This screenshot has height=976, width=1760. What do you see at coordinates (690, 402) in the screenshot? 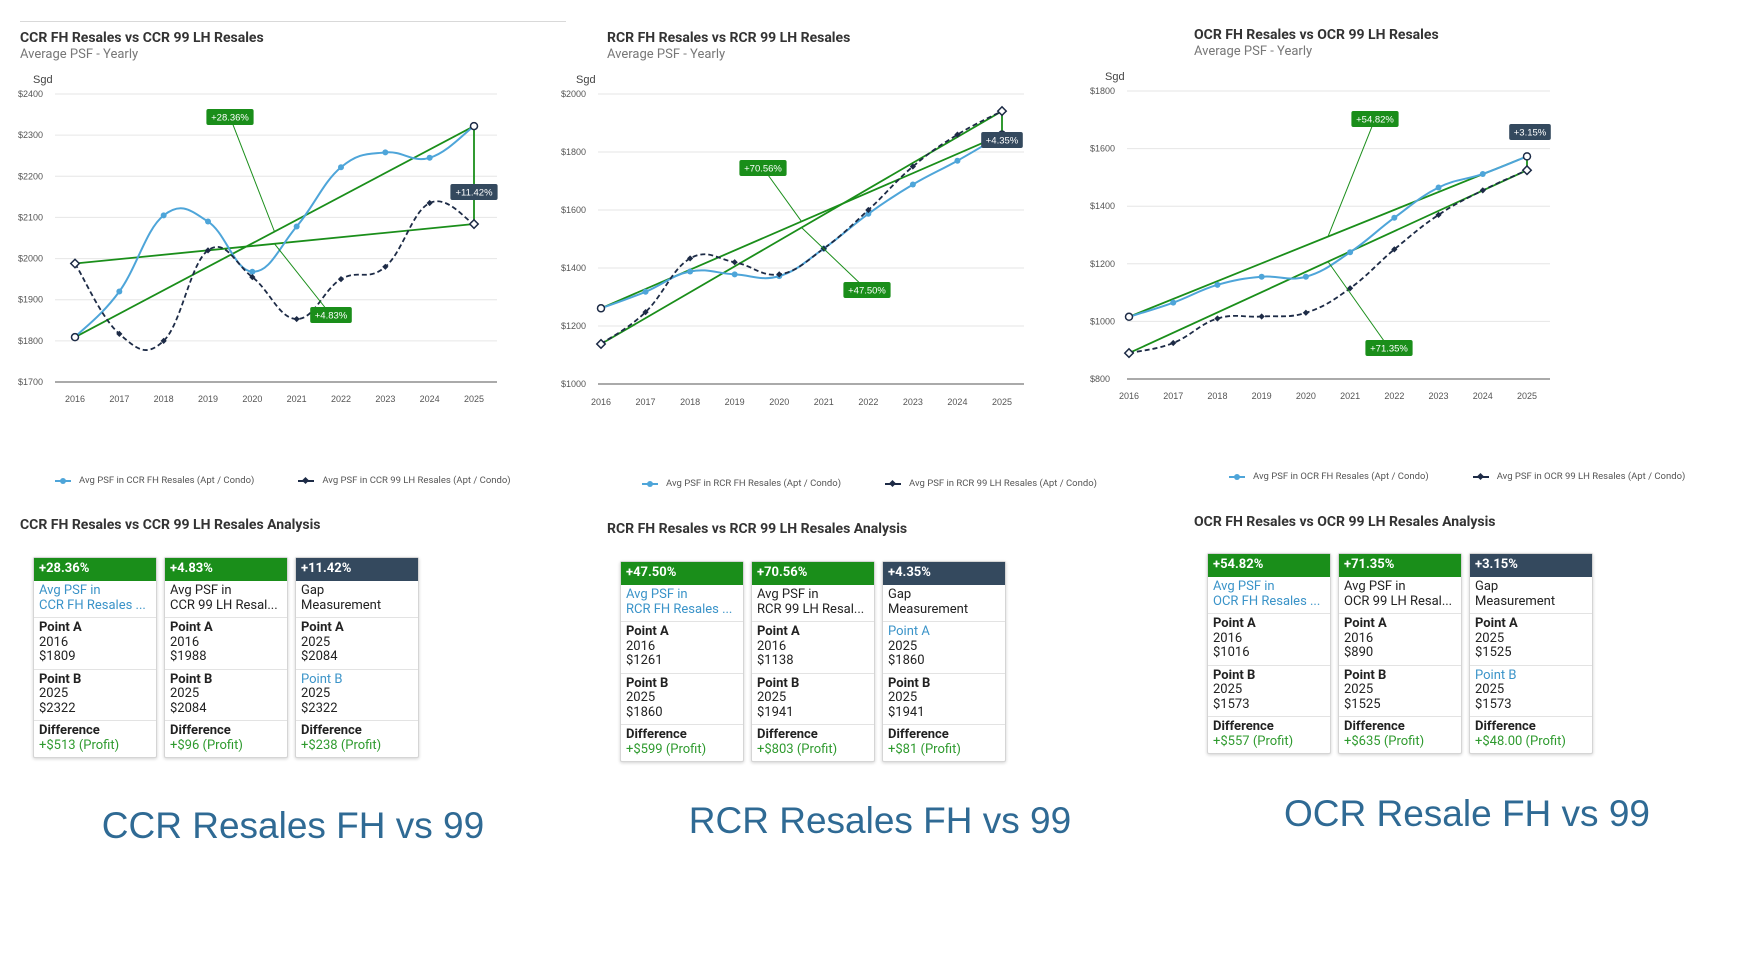
I see `x-tick-label: 2018` at bounding box center [690, 402].